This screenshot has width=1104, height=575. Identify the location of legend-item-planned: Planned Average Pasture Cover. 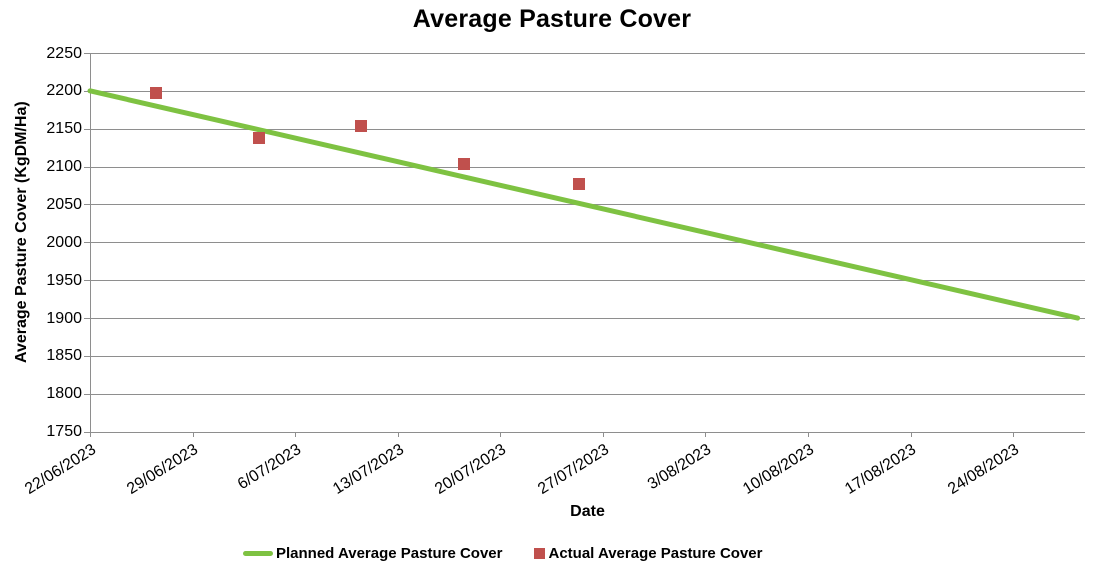
(372, 553).